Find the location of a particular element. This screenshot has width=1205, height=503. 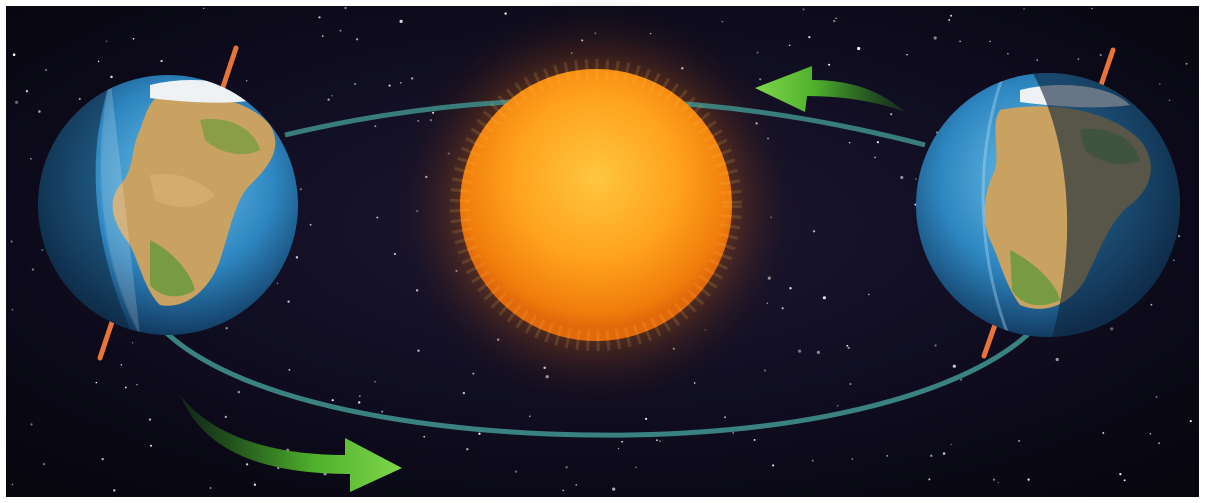

sun-icon is located at coordinates (596, 205).